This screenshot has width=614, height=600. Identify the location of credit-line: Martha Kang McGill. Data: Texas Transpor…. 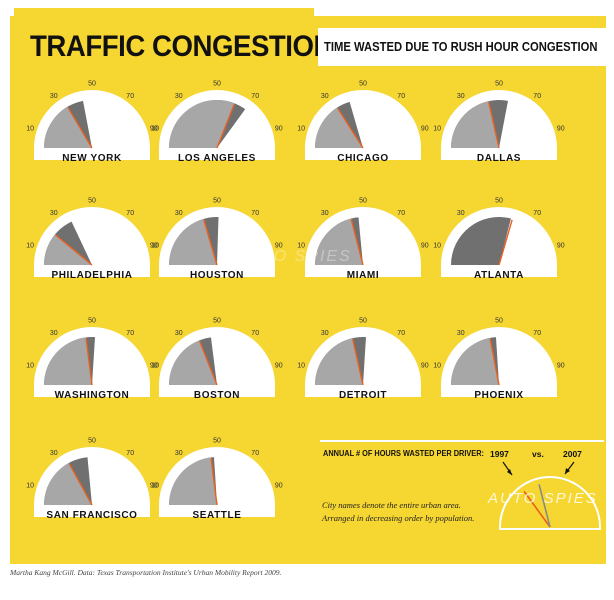
(146, 572).